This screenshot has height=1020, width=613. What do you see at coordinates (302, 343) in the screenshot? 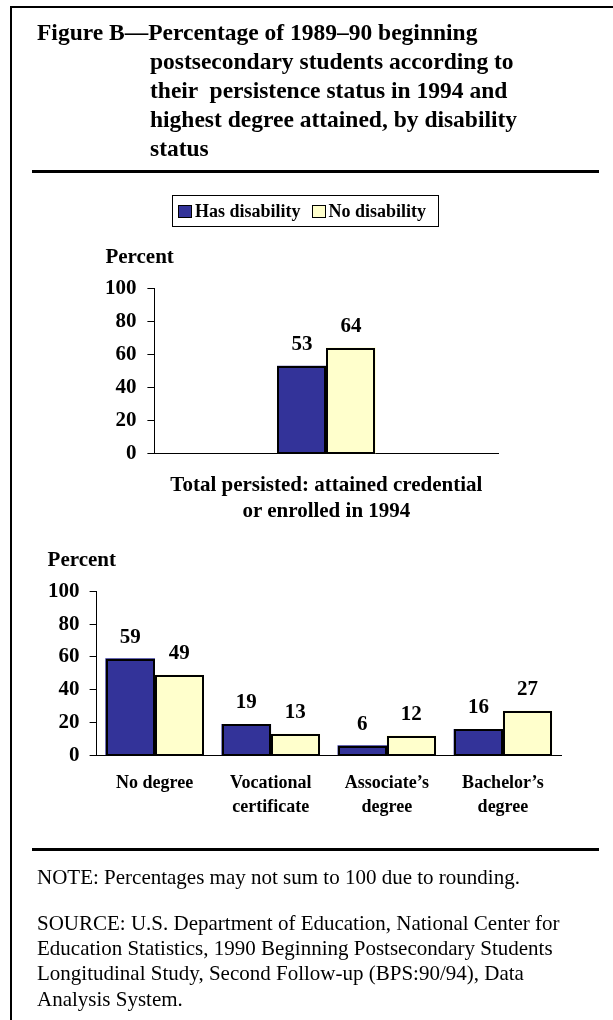
I see `data-label: 53` at bounding box center [302, 343].